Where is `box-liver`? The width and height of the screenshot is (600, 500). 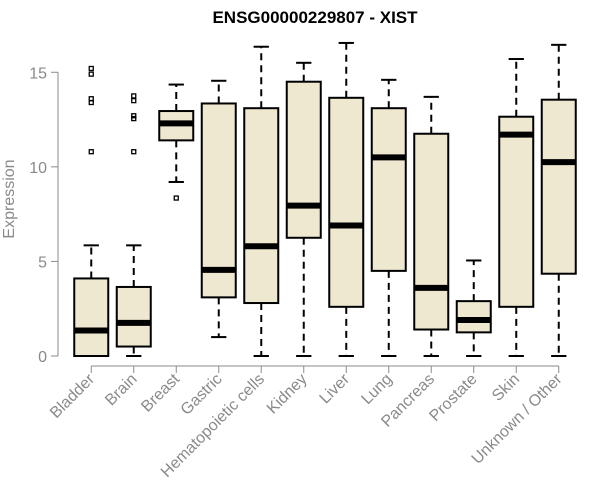
box-liver is located at coordinates (346, 199).